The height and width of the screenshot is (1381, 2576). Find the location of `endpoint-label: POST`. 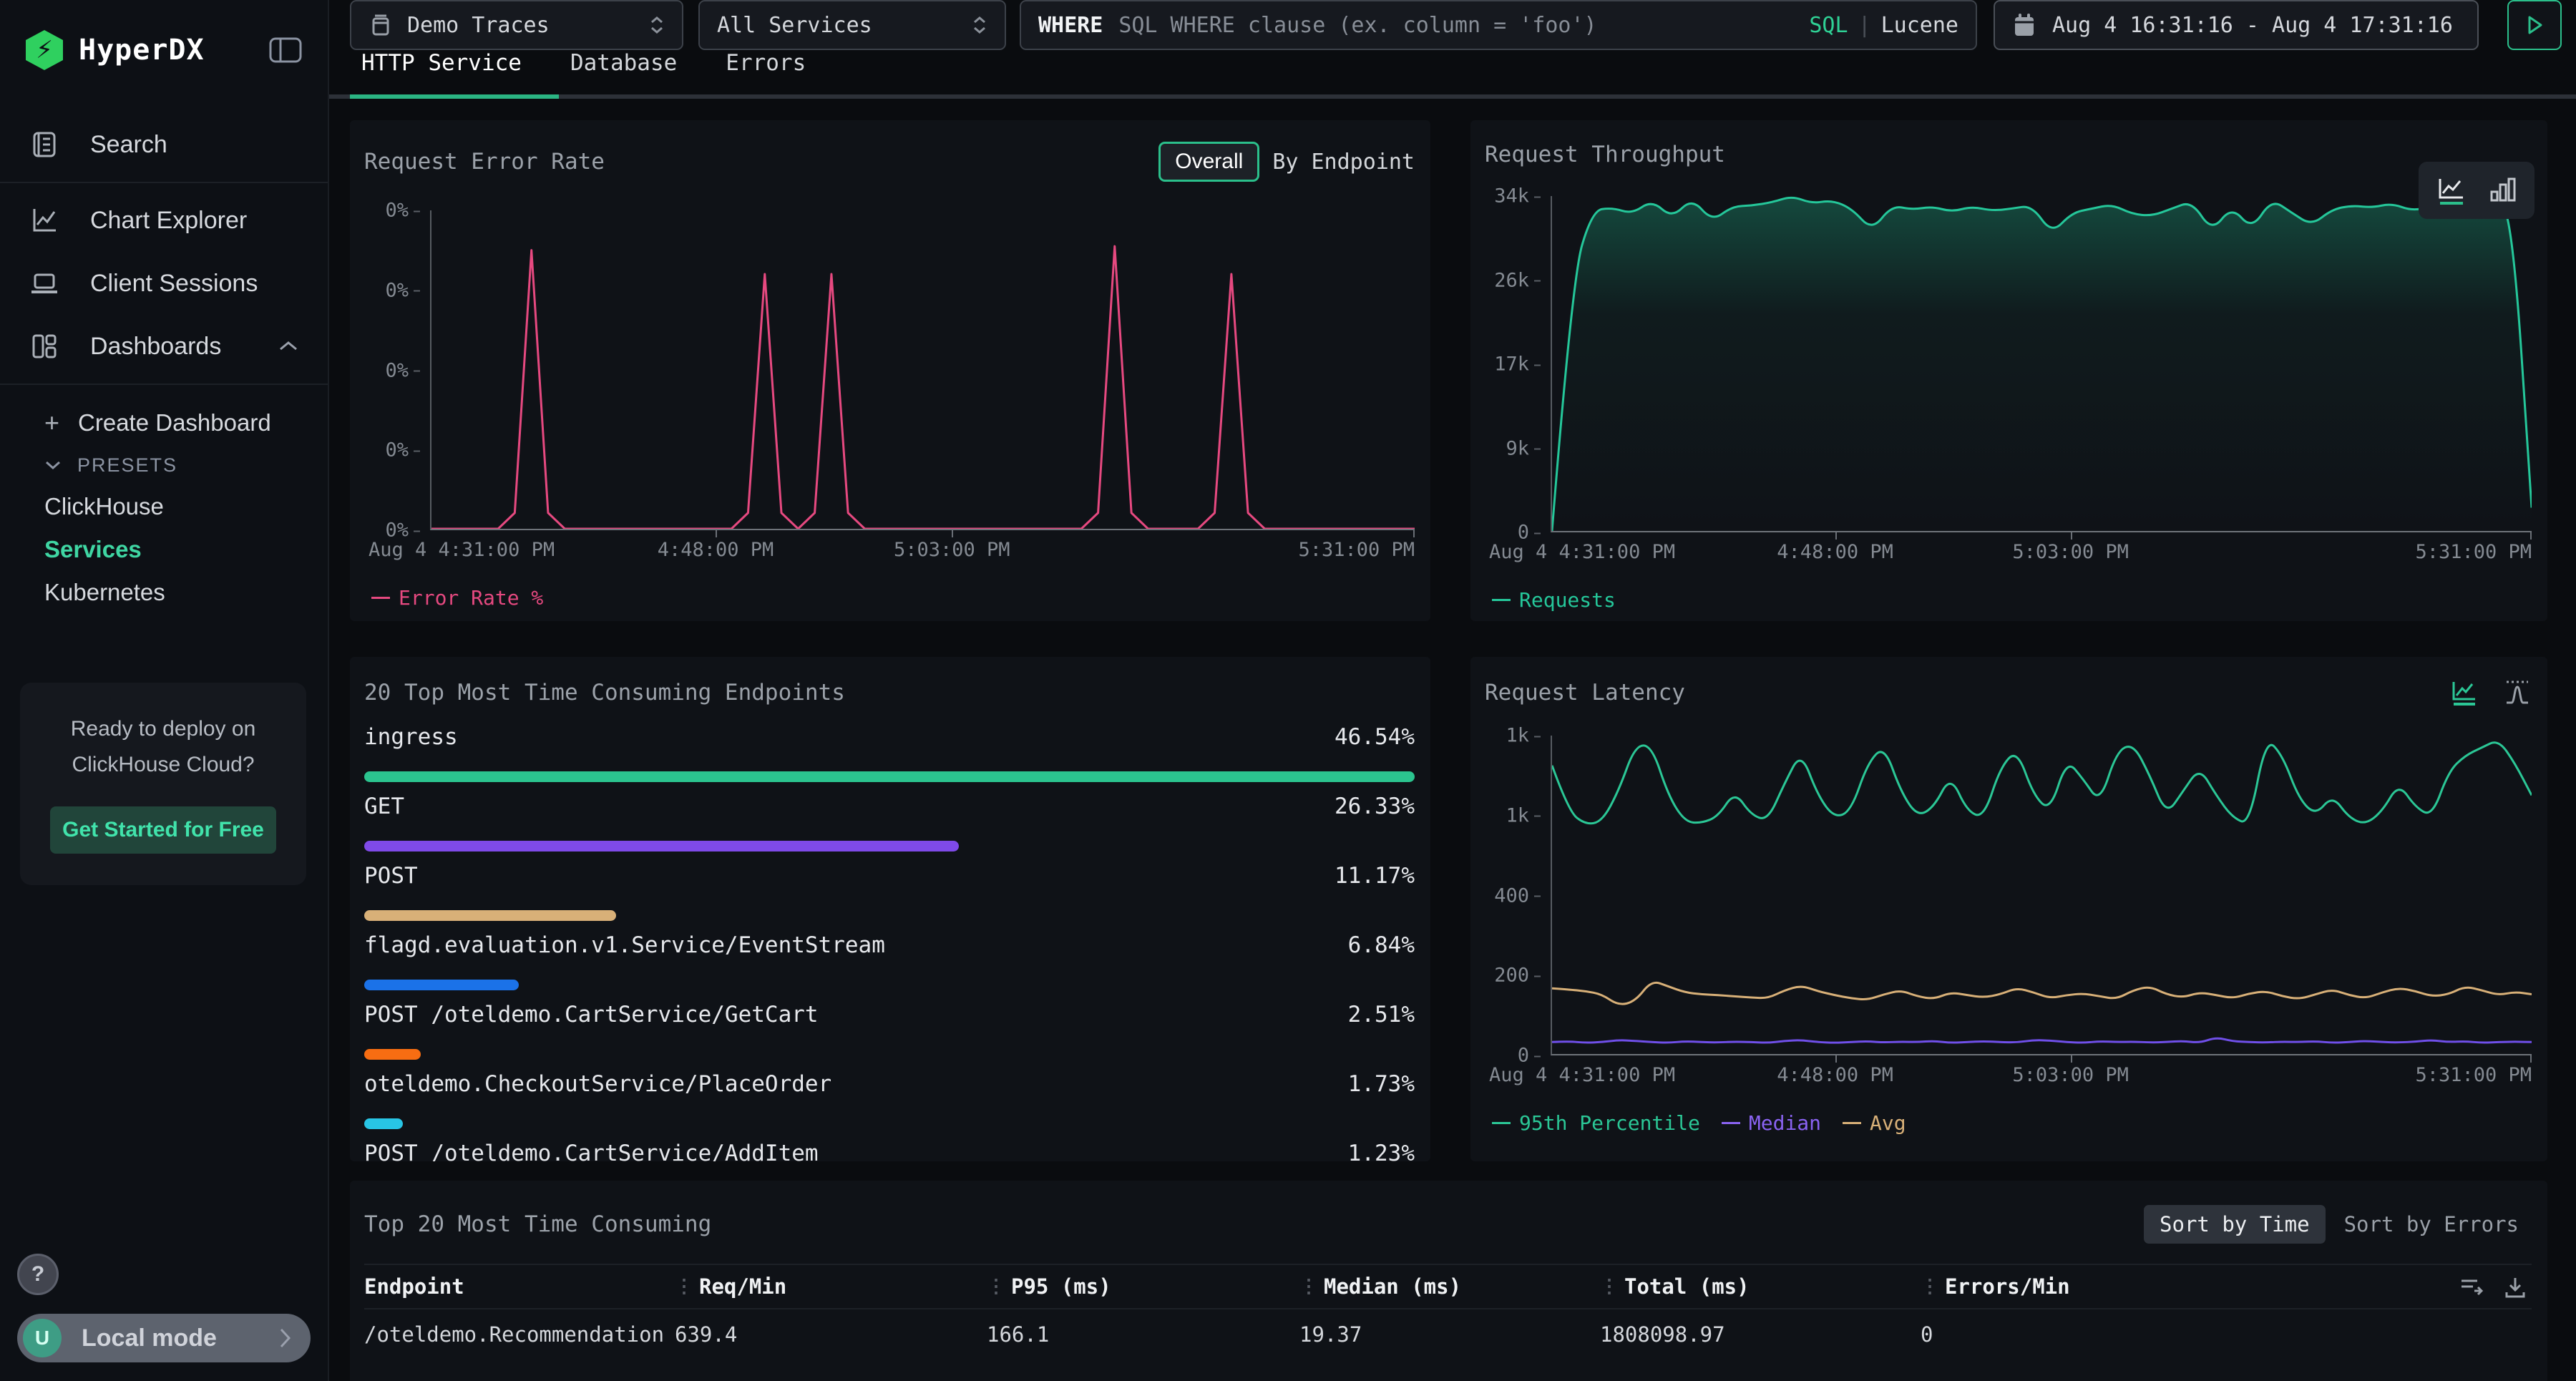

endpoint-label: POST is located at coordinates (391, 876).